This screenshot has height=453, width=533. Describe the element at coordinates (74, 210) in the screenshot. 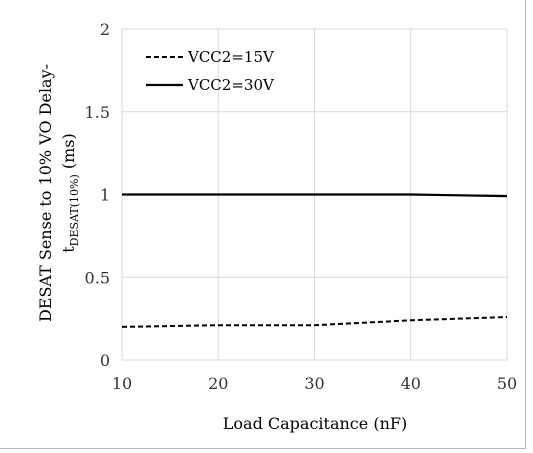

I see `y-axis-title-subscript: DESAT(10%)` at that location.